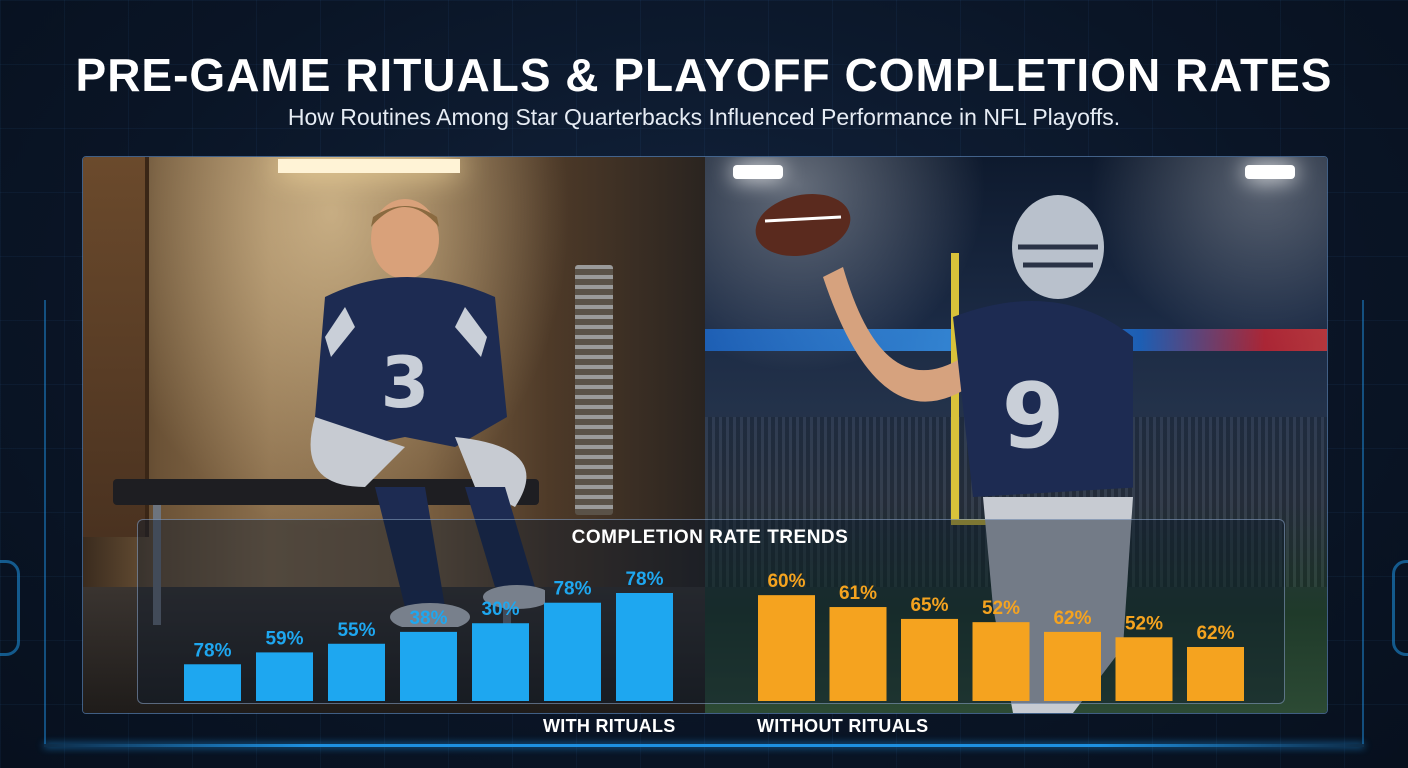 This screenshot has width=1408, height=768. I want to click on bench-leg, so click(157, 565).